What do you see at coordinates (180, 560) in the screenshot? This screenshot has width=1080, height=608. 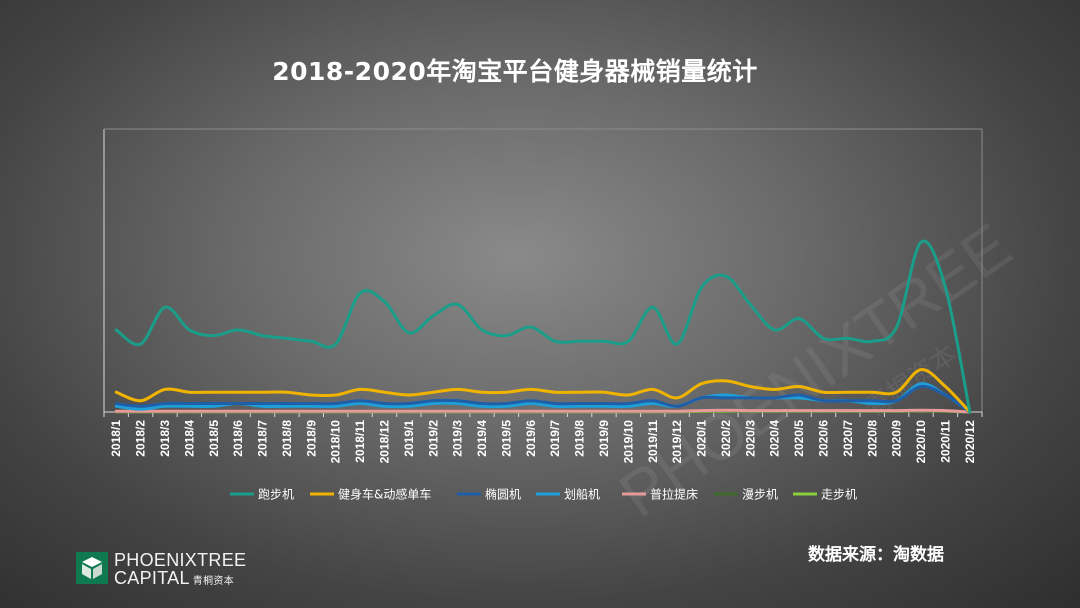 I see `logo-text-line1: PHOENIXTREE` at bounding box center [180, 560].